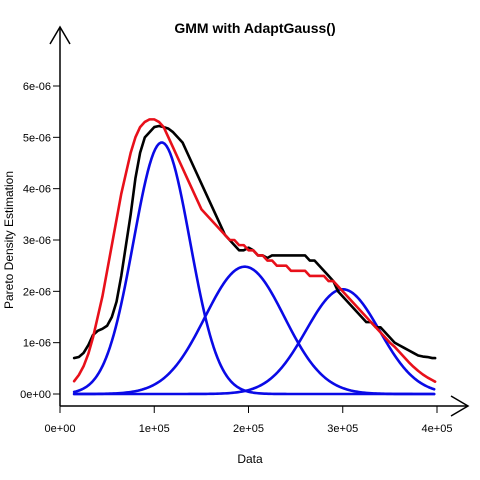 This screenshot has width=480, height=480. What do you see at coordinates (37, 344) in the screenshot?
I see `y-tick-label: 1e-06` at bounding box center [37, 344].